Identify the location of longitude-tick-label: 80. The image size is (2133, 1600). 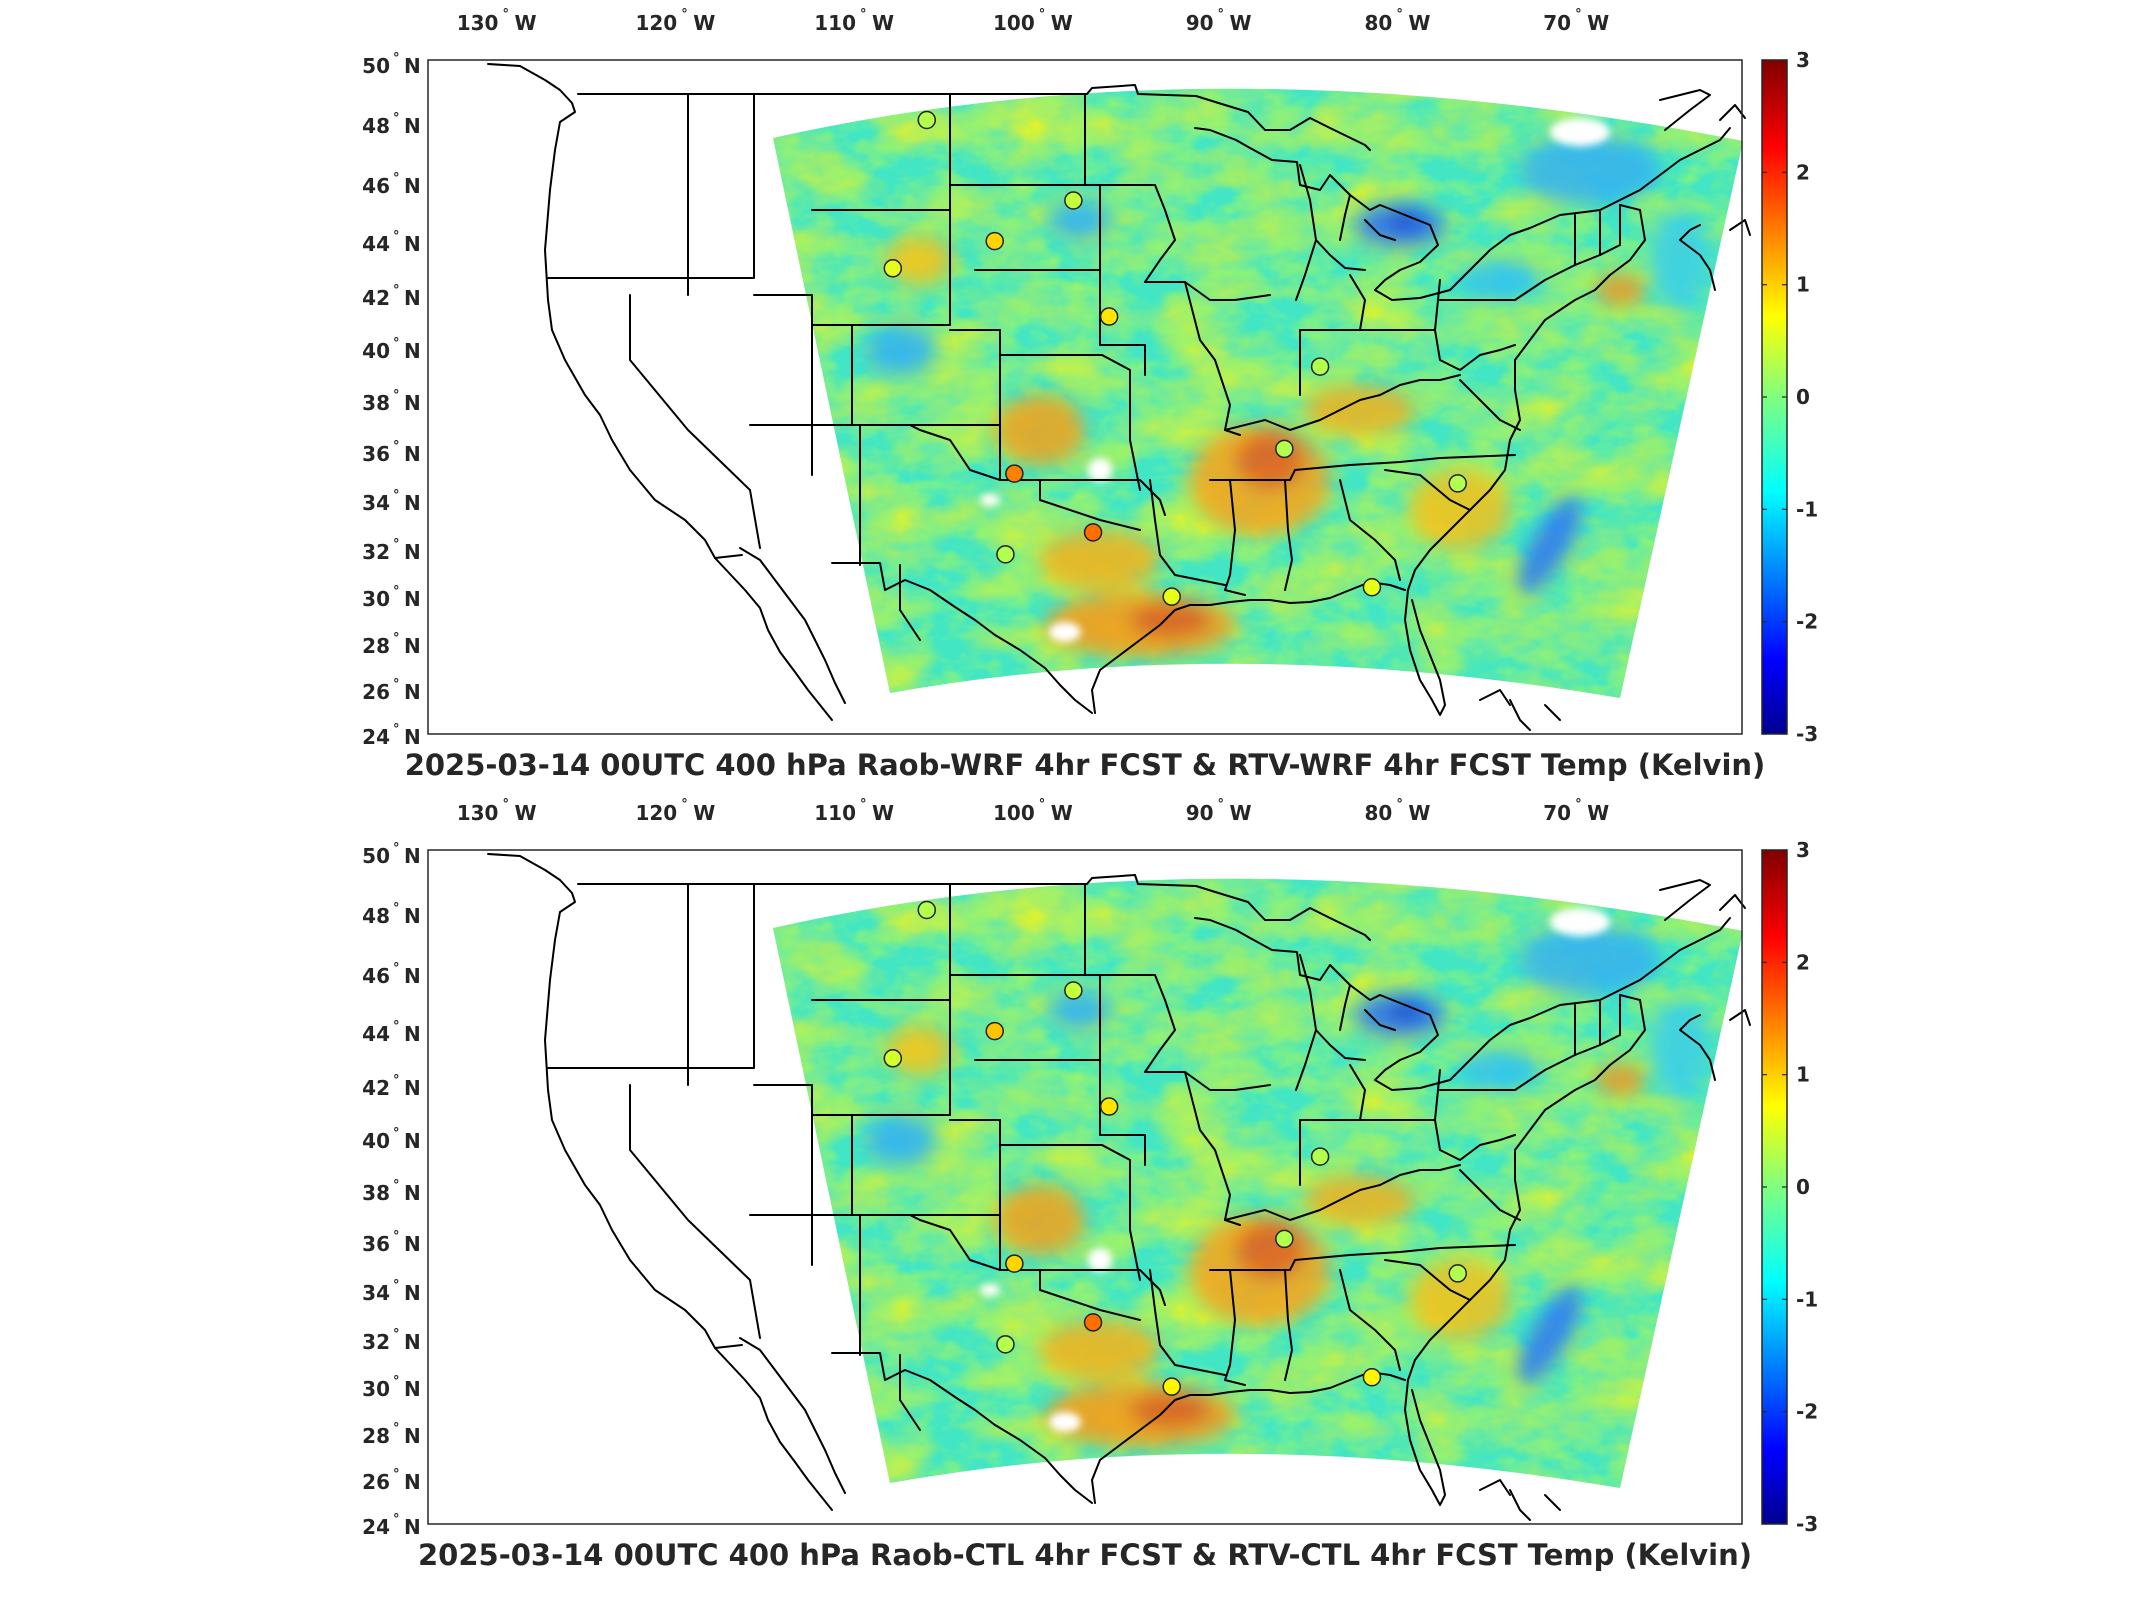
(1378, 23).